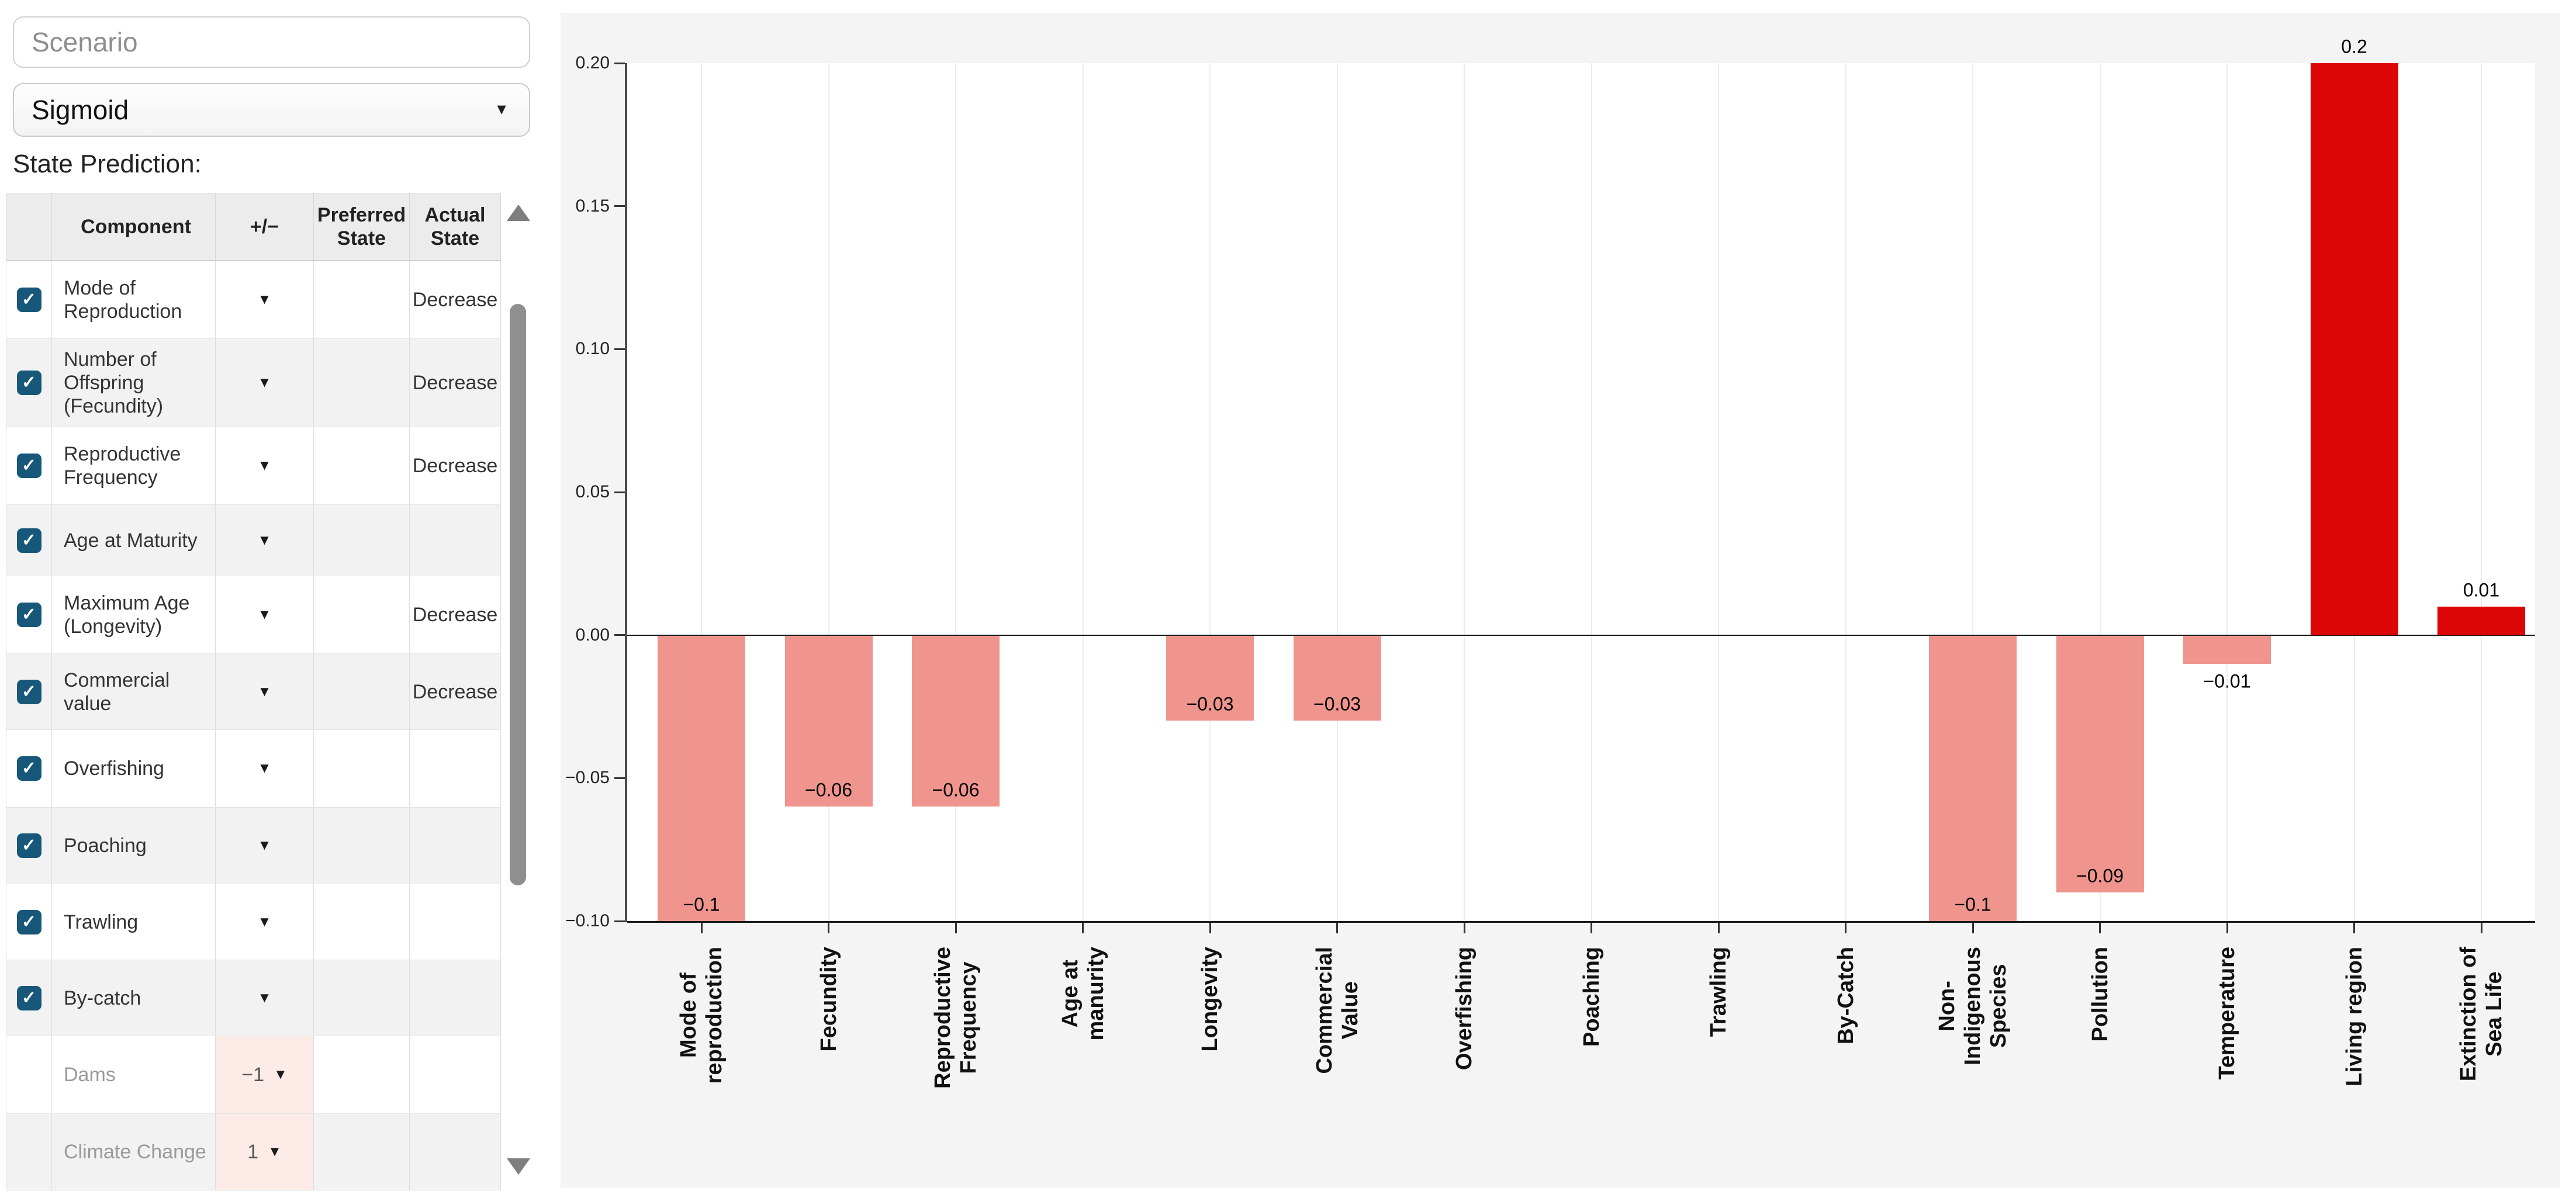 This screenshot has height=1201, width=2576. I want to click on bar-value-label: −0.09, so click(2100, 876).